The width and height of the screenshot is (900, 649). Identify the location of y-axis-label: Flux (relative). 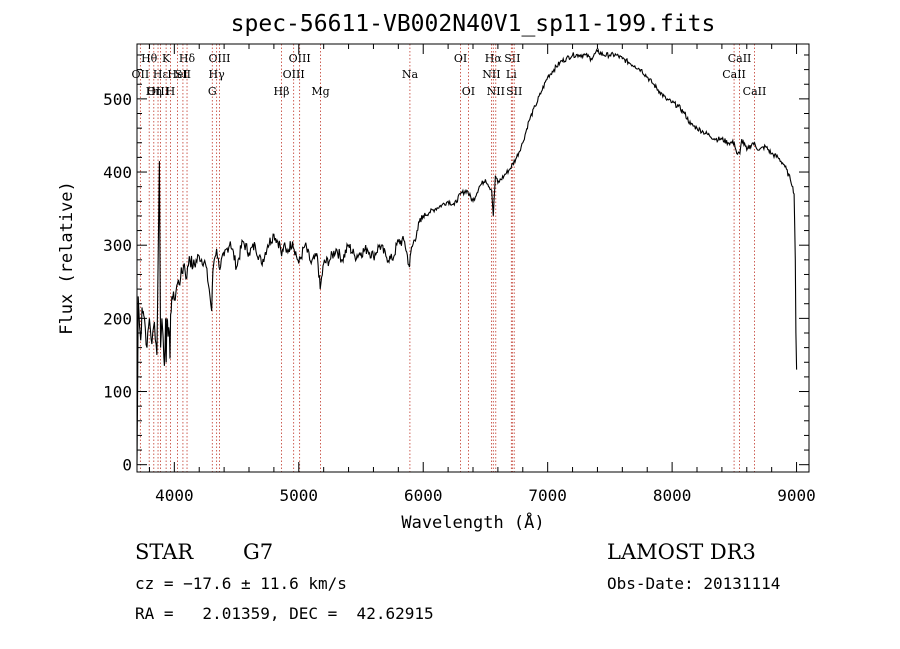
(67, 258).